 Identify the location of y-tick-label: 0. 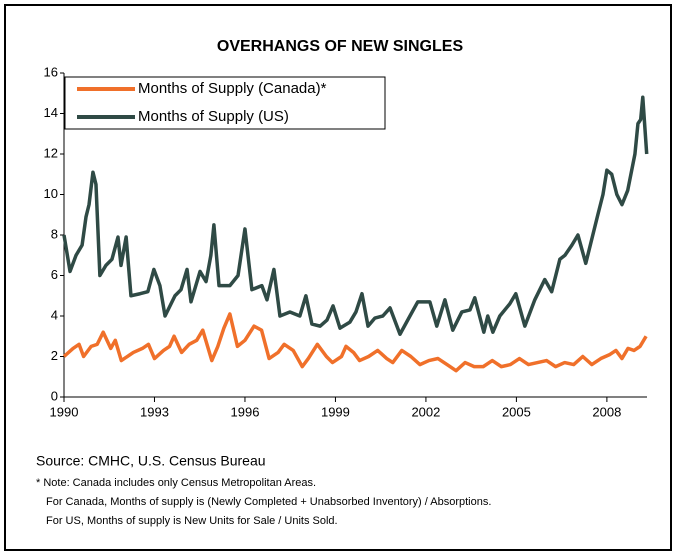
(54, 395).